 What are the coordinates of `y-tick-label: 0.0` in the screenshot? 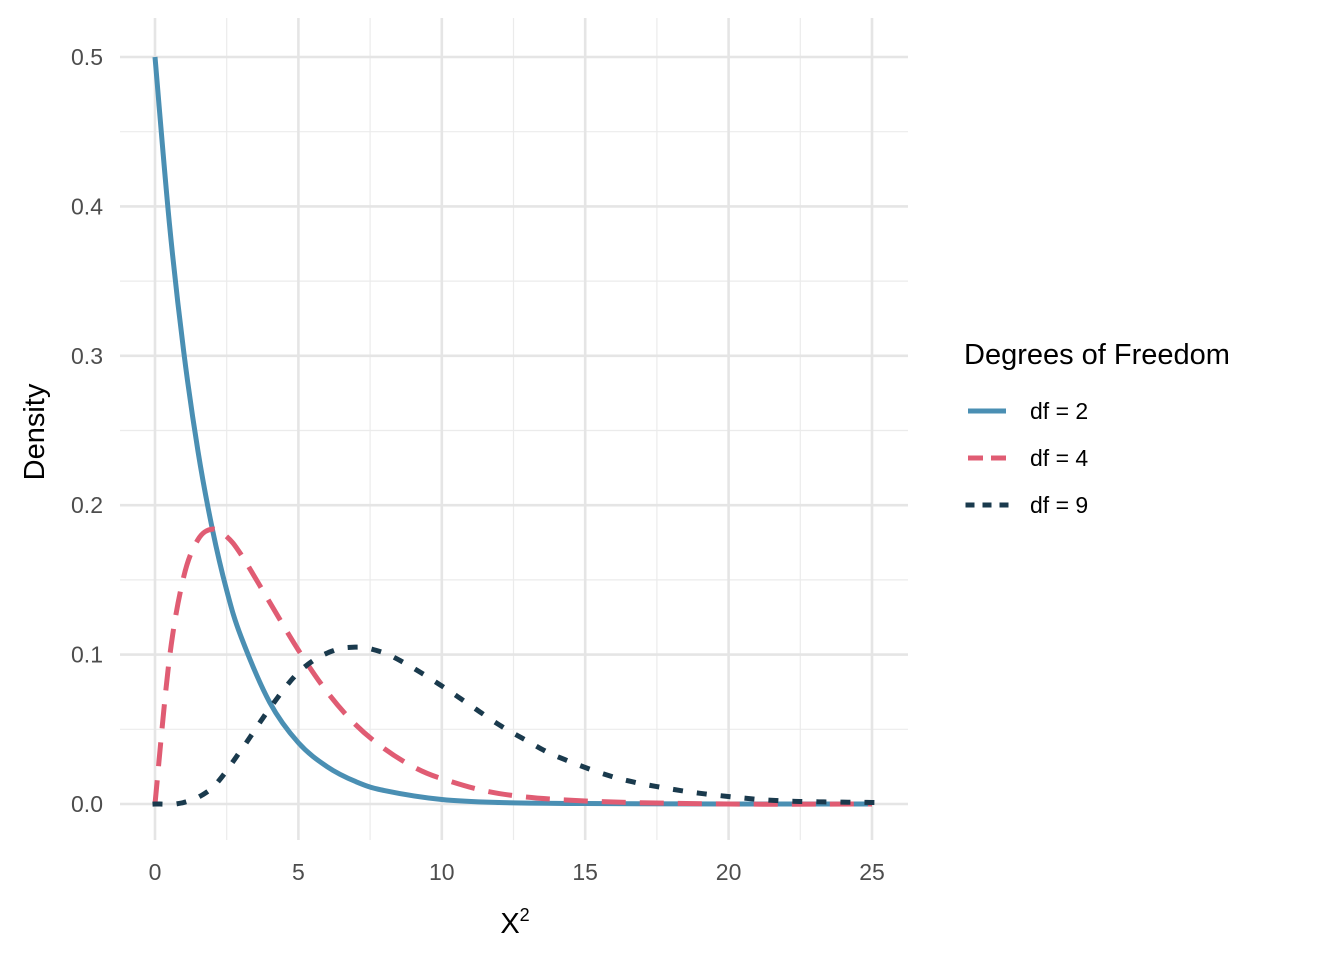 It's located at (87, 804).